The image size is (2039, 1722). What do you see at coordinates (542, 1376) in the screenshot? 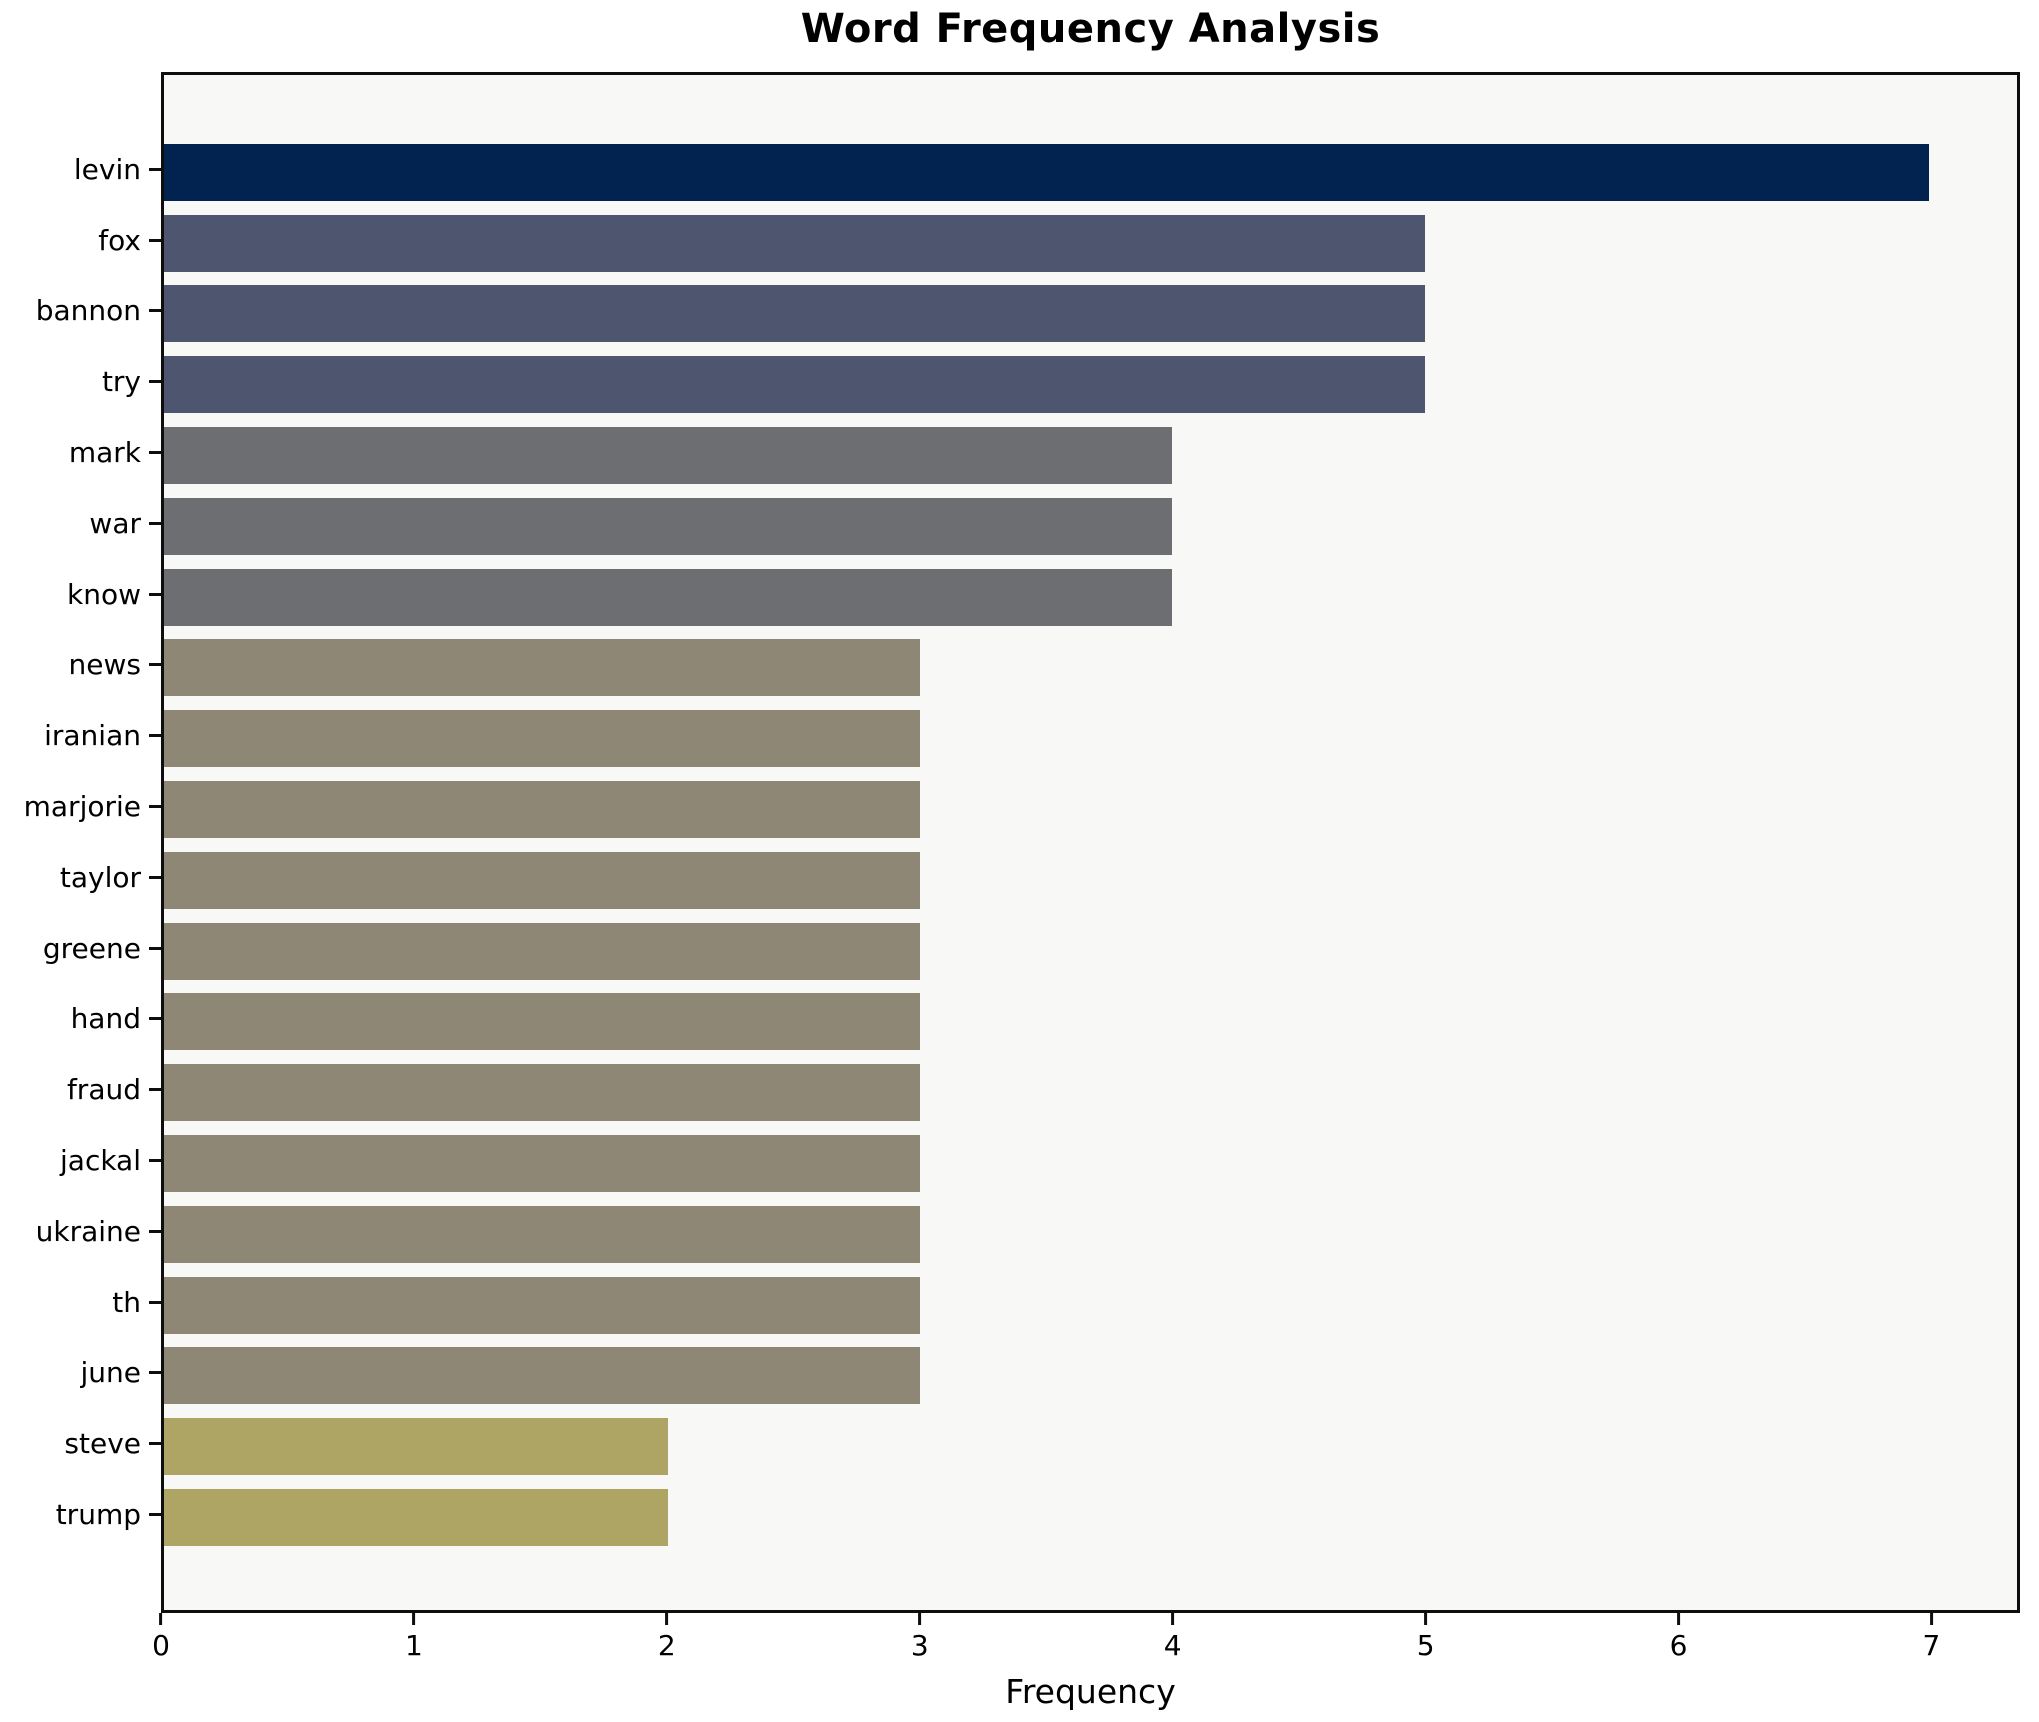
I see `bar-june` at bounding box center [542, 1376].